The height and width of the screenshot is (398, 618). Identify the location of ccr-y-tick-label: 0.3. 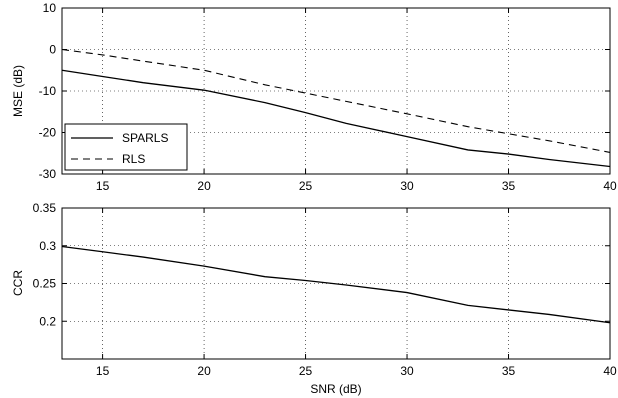
(47, 246).